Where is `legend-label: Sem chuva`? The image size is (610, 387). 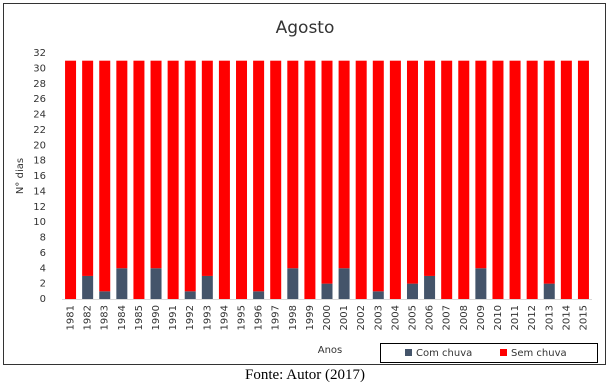 legend-label: Sem chuva is located at coordinates (539, 353).